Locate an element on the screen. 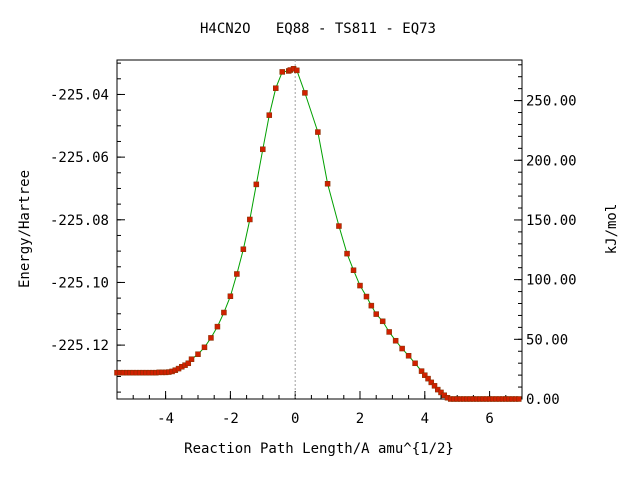  y-tick-label: -225.04 is located at coordinates (79, 95).